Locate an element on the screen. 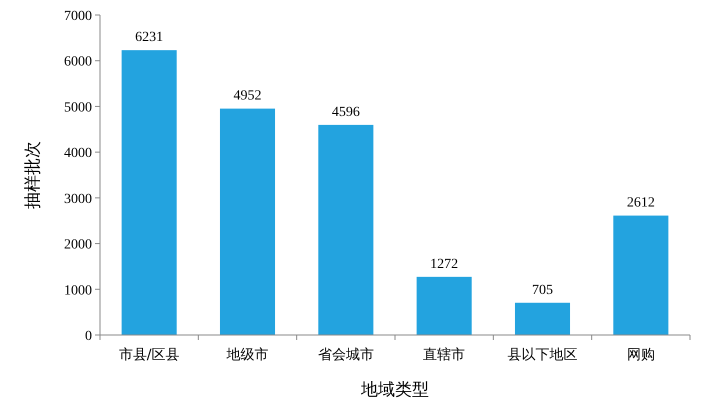 This screenshot has height=418, width=715. x-tick-label: 地级市 is located at coordinates (247, 355).